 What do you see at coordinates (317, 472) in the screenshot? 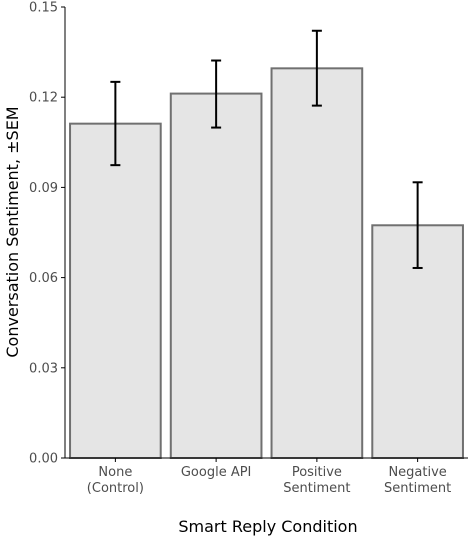
I see `x-tick-label: Positive` at bounding box center [317, 472].